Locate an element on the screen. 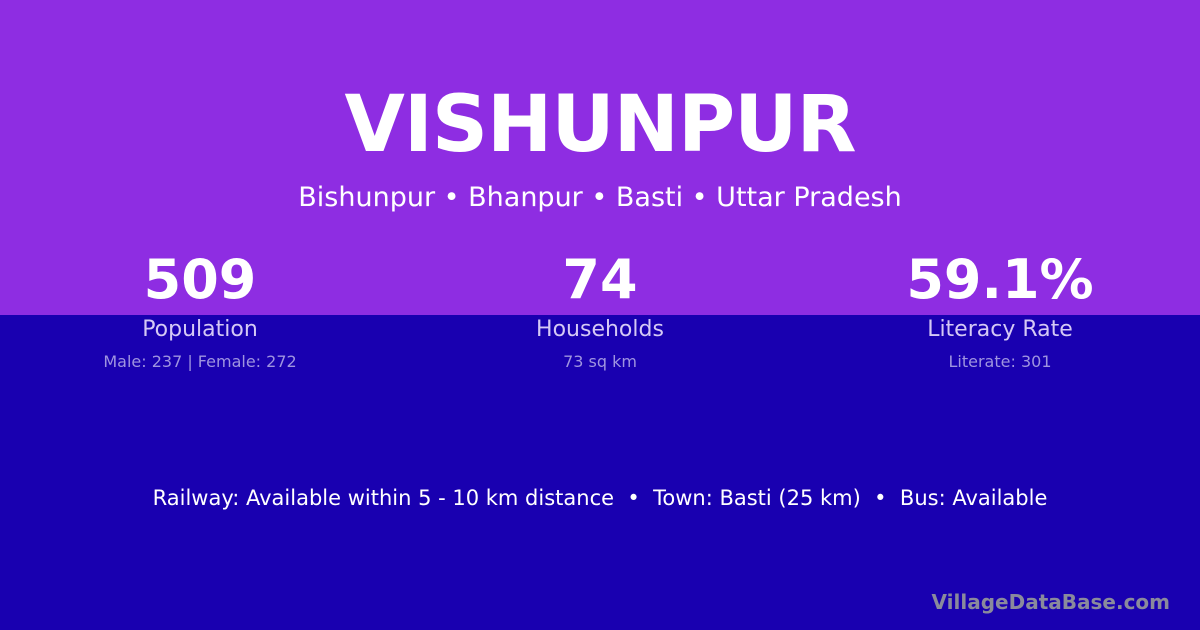 The height and width of the screenshot is (630, 1200). stat-detail: Literate: 301 is located at coordinates (1000, 361).